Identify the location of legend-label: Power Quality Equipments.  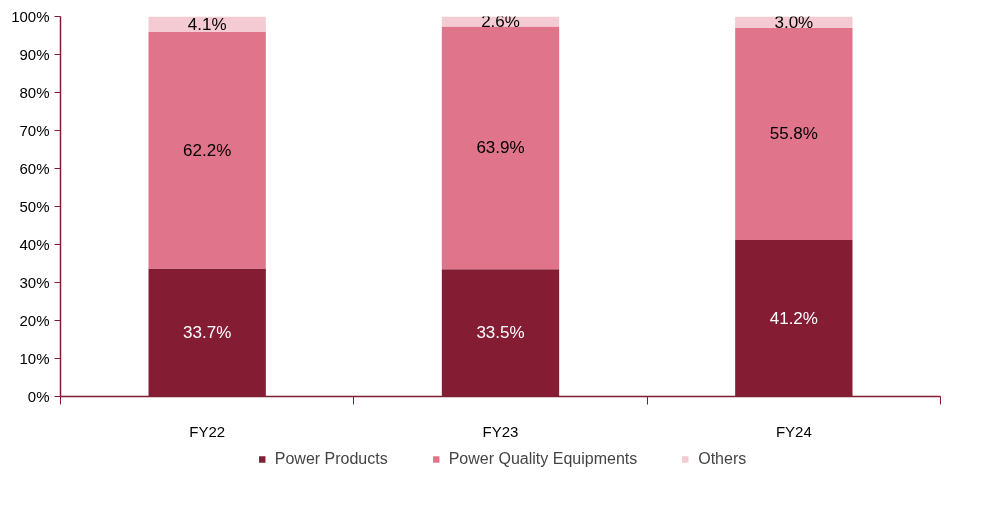
(543, 459).